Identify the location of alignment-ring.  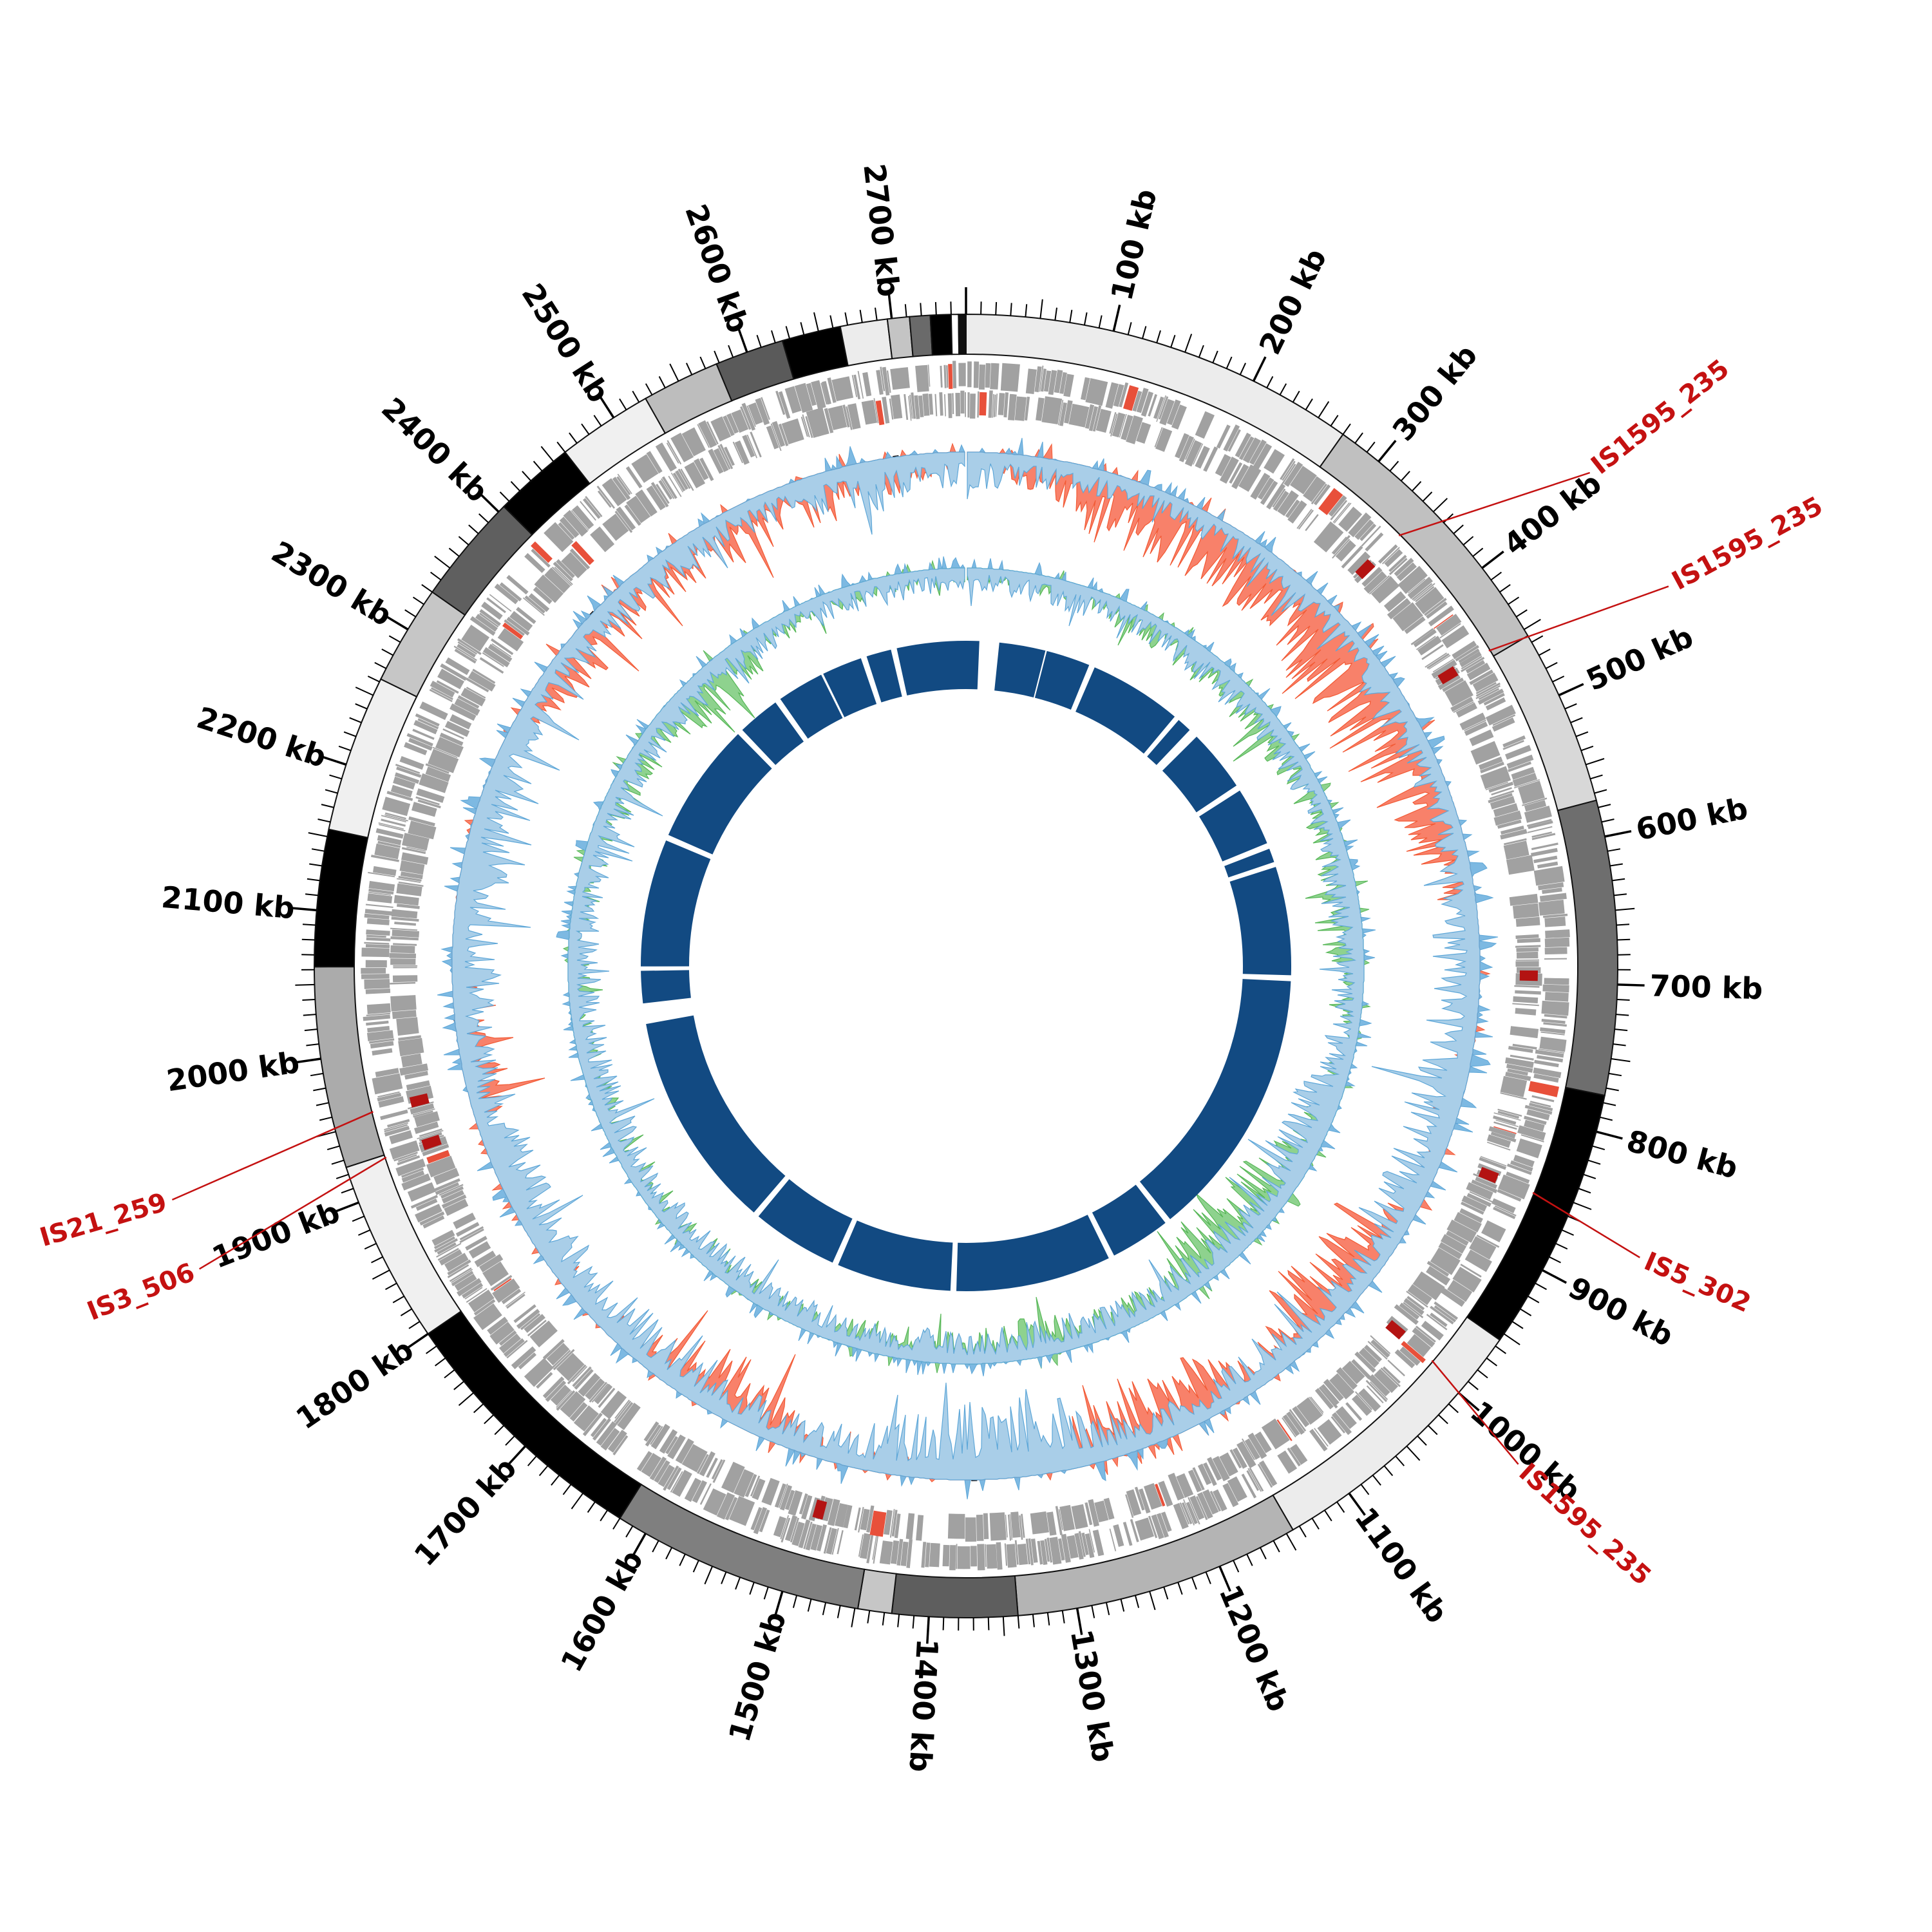
(966, 966).